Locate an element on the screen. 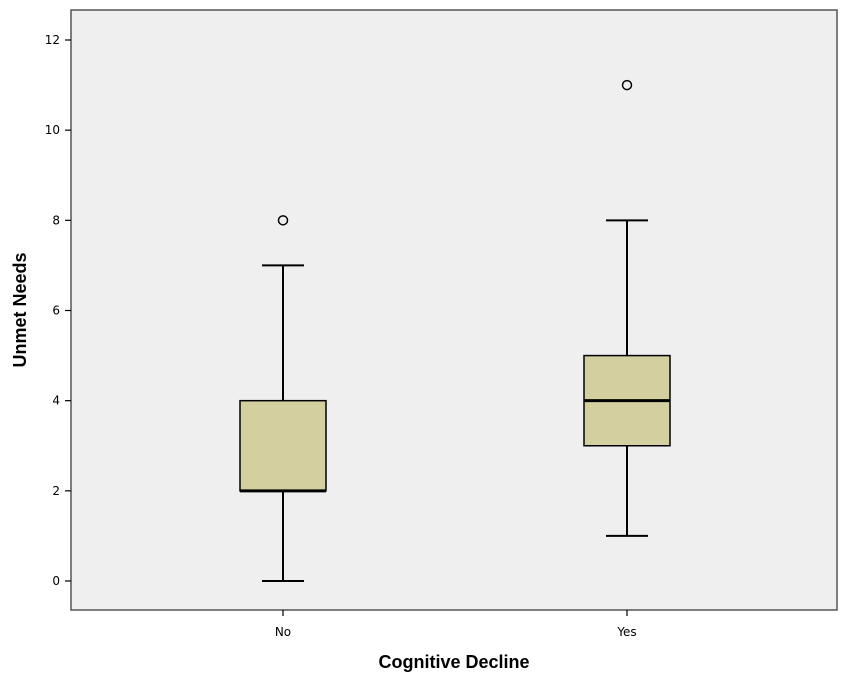 This screenshot has height=682, width=850. y-axis-title: Unmet Needs is located at coordinates (20, 309).